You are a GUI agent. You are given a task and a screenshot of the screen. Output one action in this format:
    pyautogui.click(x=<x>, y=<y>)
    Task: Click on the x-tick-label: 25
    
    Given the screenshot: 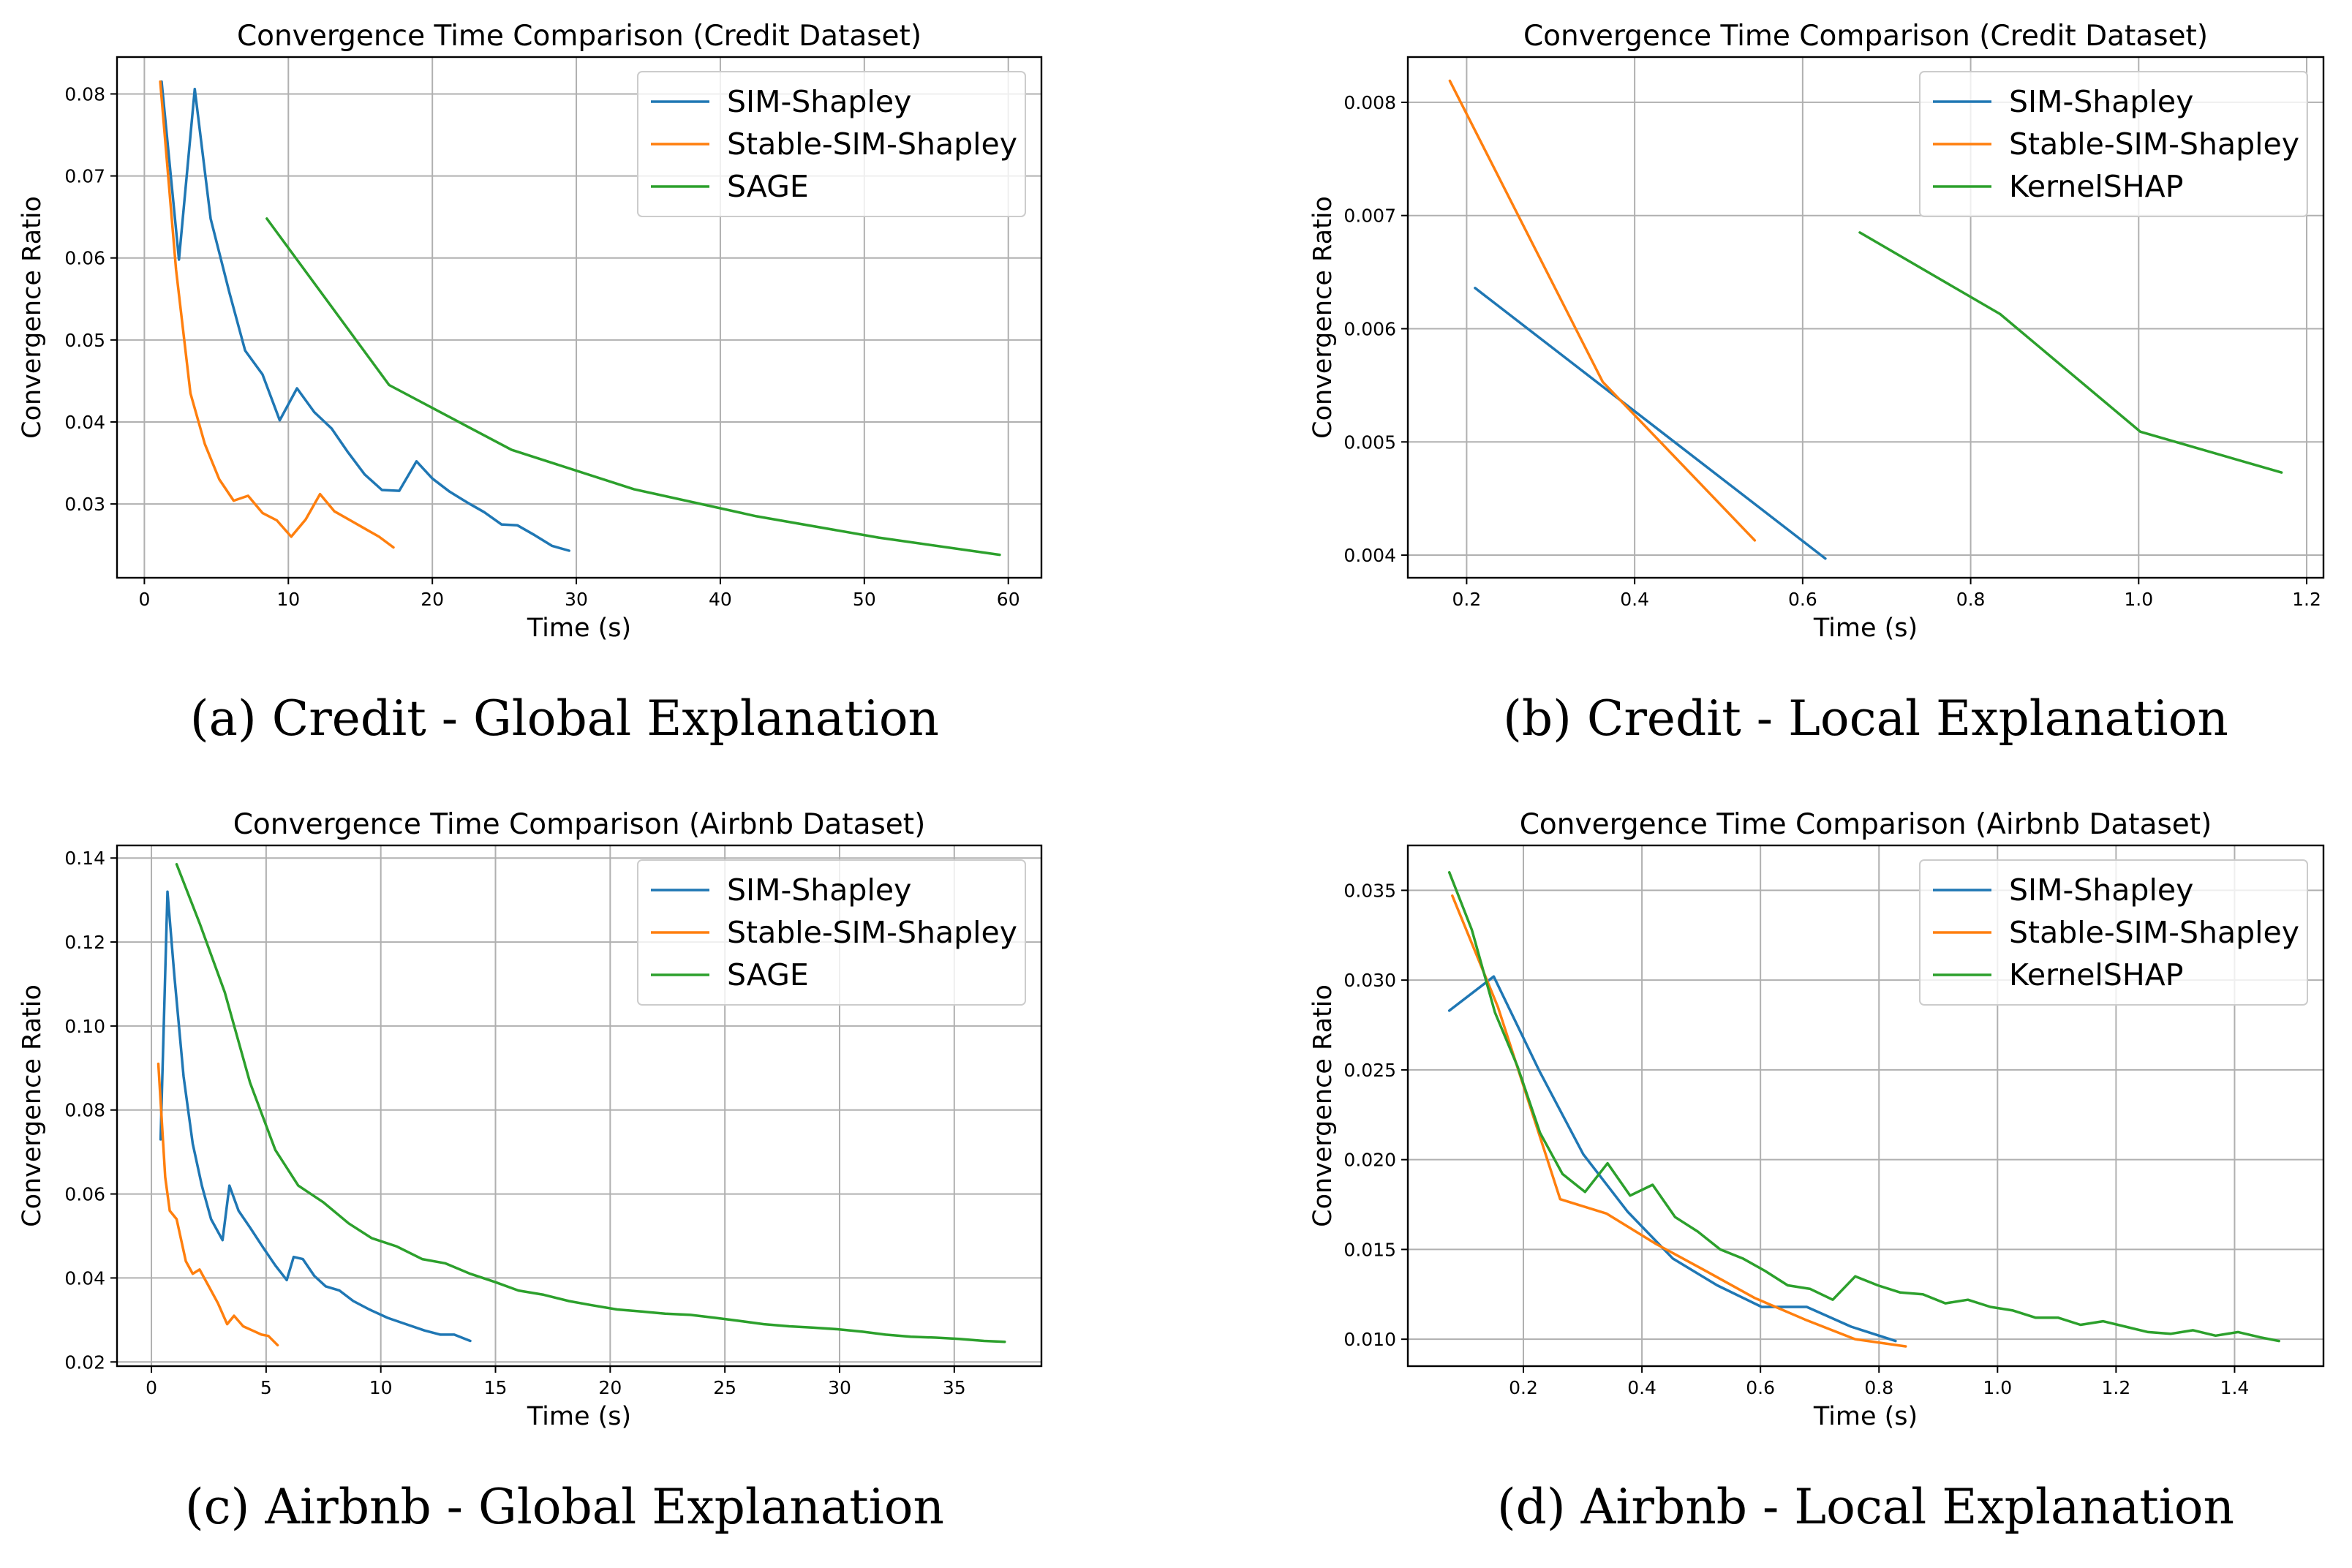 What is the action you would take?
    pyautogui.click(x=724, y=1387)
    